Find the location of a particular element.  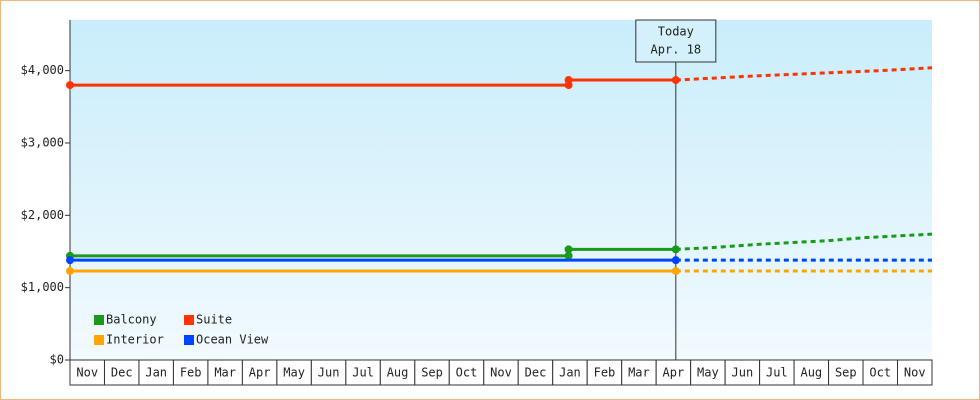

legend-label: Interior is located at coordinates (135, 340).